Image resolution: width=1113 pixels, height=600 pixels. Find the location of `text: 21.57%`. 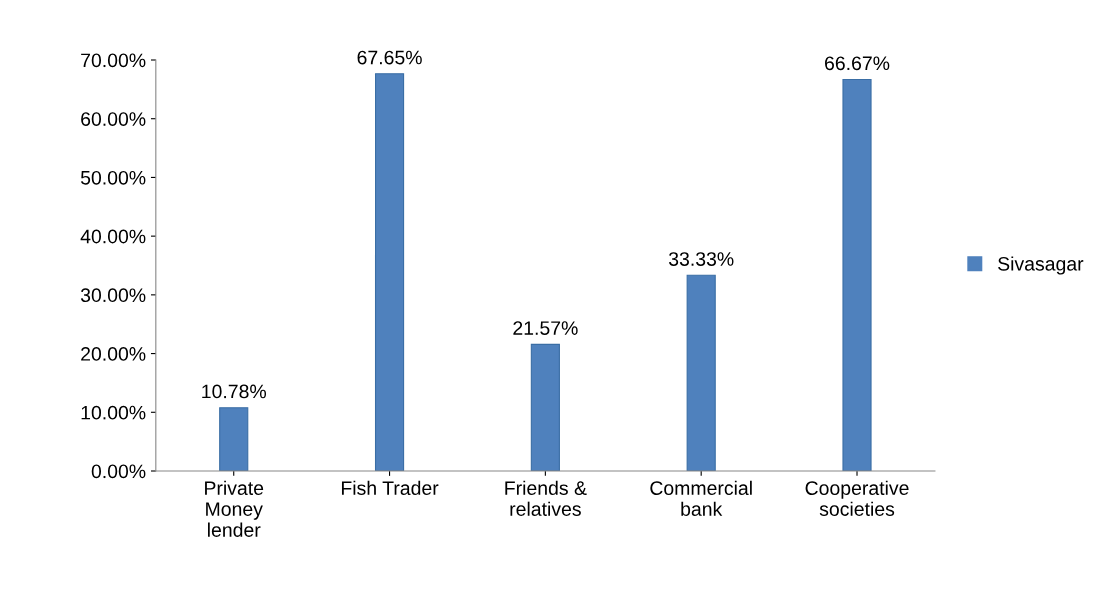

text: 21.57% is located at coordinates (545, 328).